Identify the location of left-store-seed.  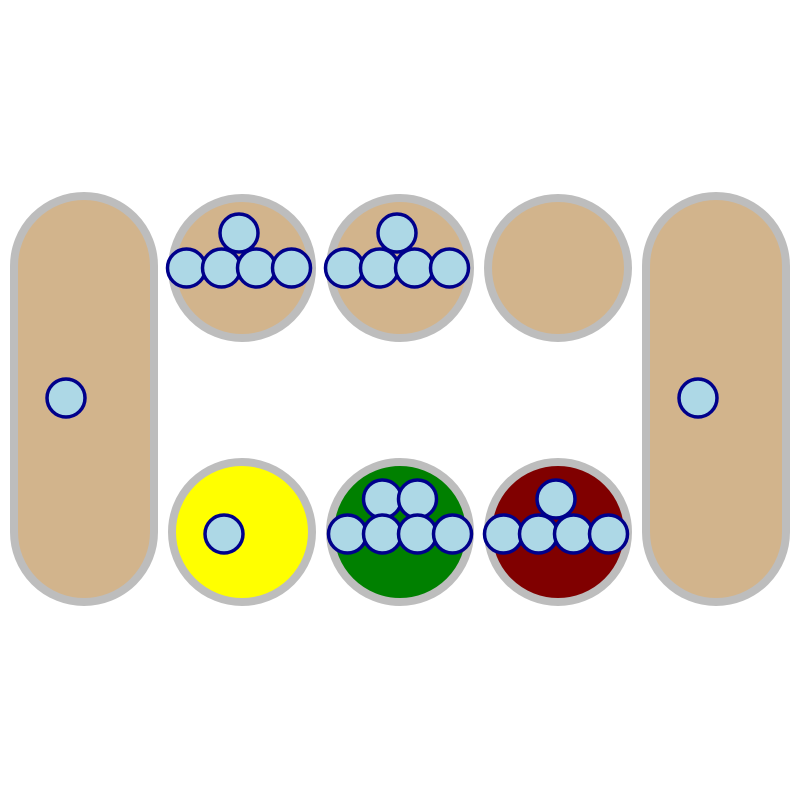
(66, 398).